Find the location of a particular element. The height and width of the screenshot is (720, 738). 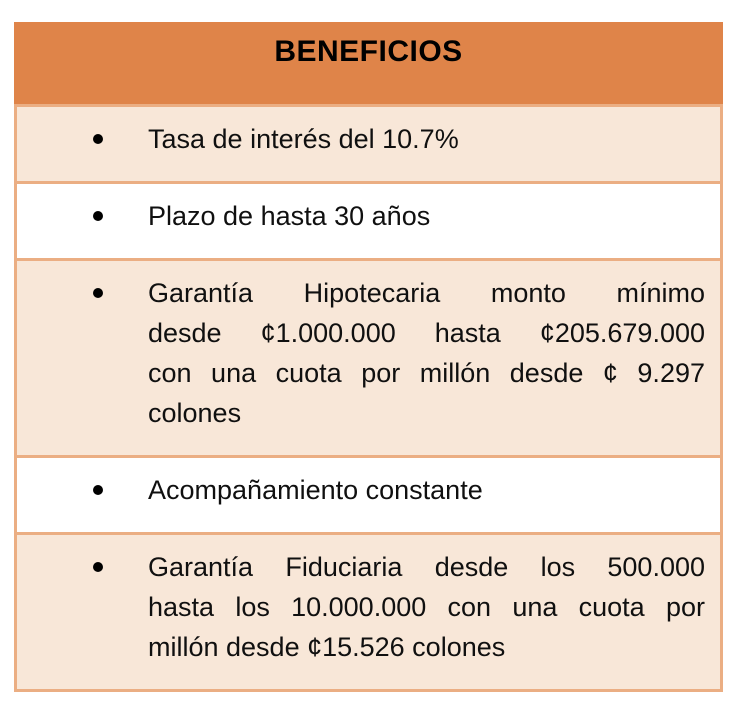

benefit-row: Plazo de hasta 30 años is located at coordinates (368, 219).